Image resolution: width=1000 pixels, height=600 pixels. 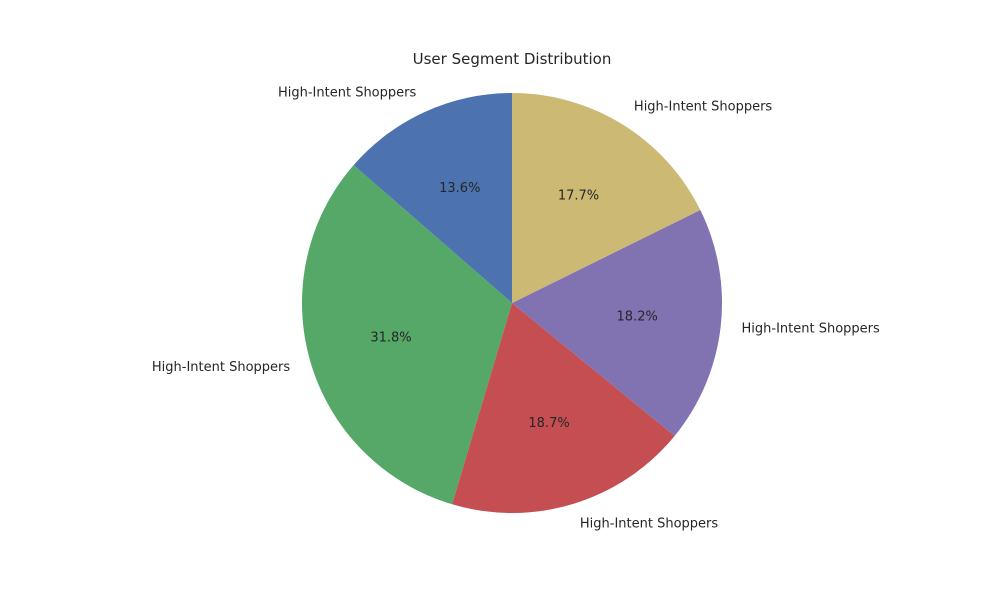 What do you see at coordinates (637, 317) in the screenshot?
I see `slice-percent-label: 18.2%` at bounding box center [637, 317].